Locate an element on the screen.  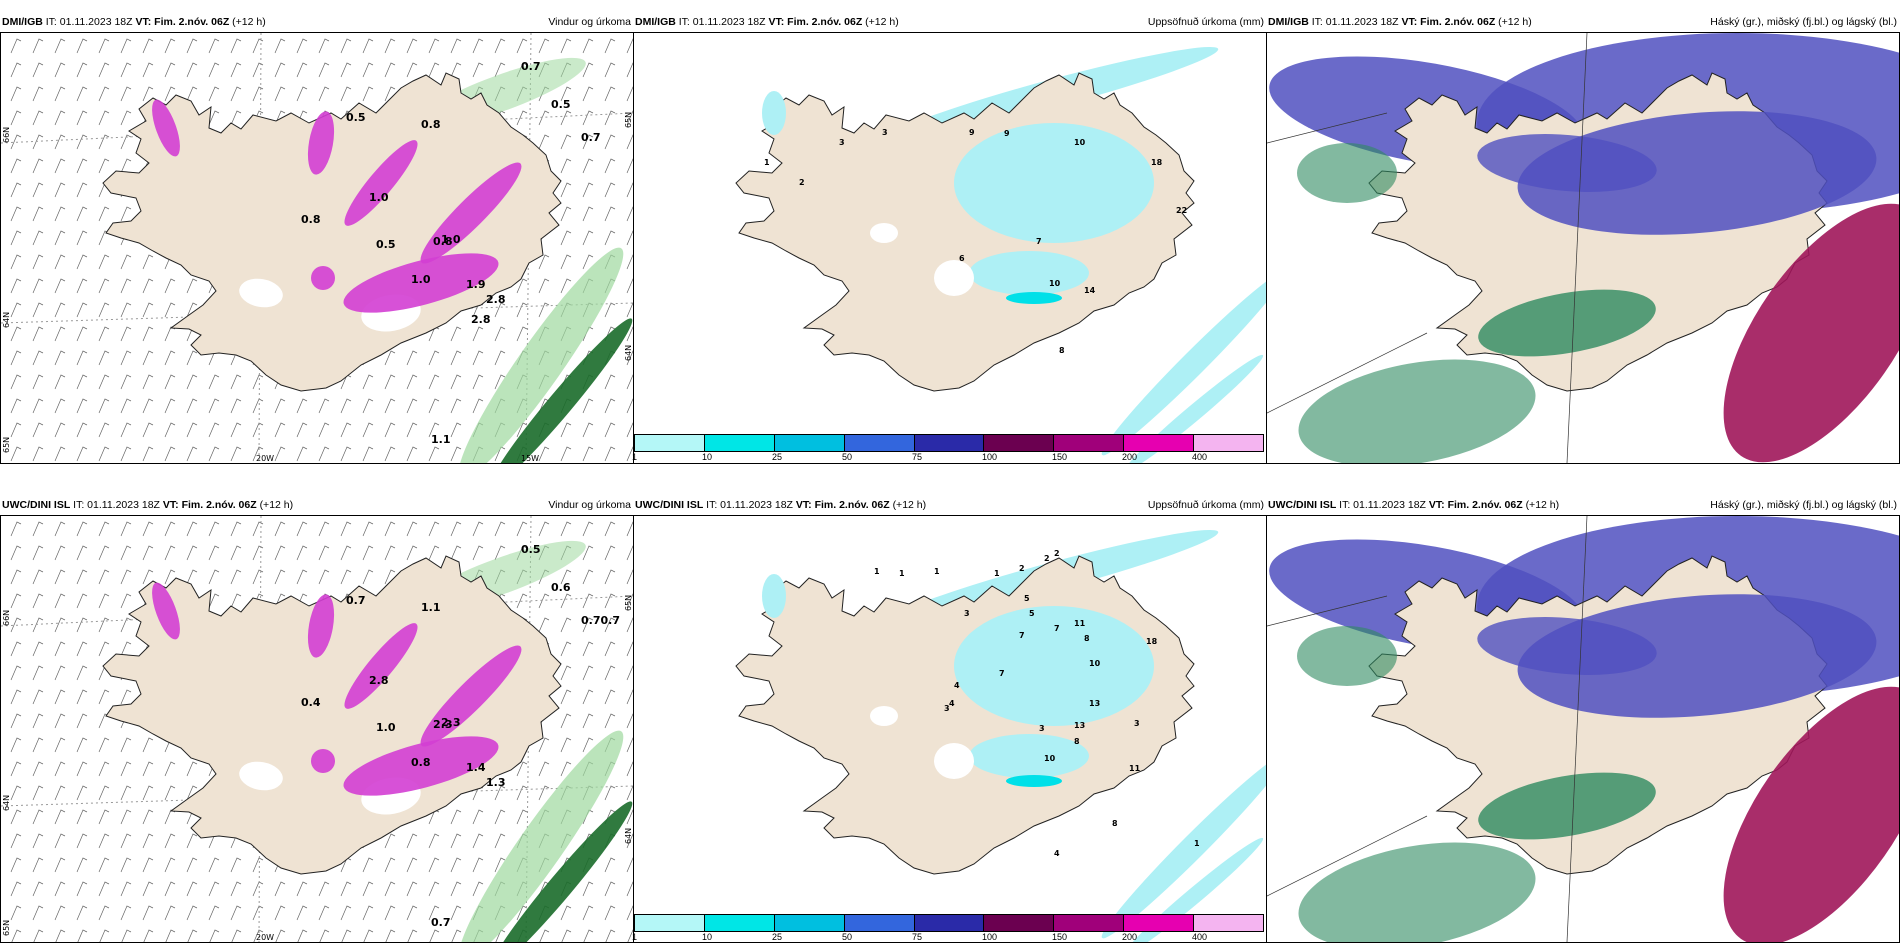
lat-label: 66N is located at coordinates (6, 135).